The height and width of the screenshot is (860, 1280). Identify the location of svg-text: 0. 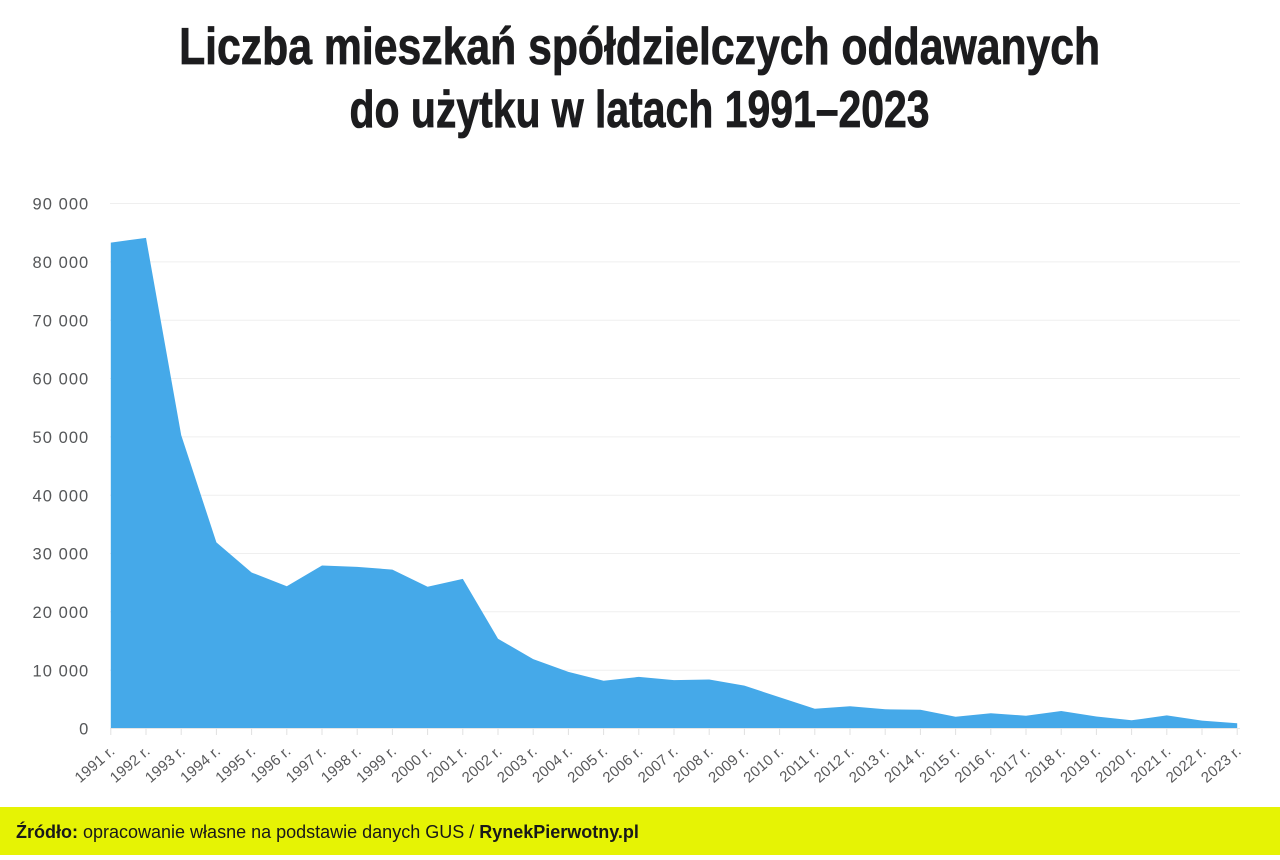
(84, 730).